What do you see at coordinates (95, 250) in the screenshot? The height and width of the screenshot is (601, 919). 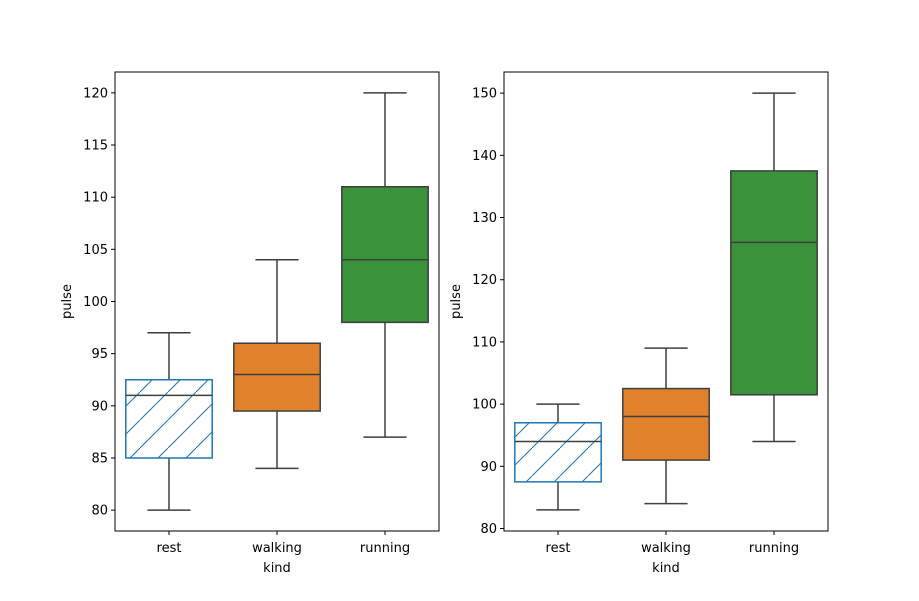 I see `y-tick-label: 105` at bounding box center [95, 250].